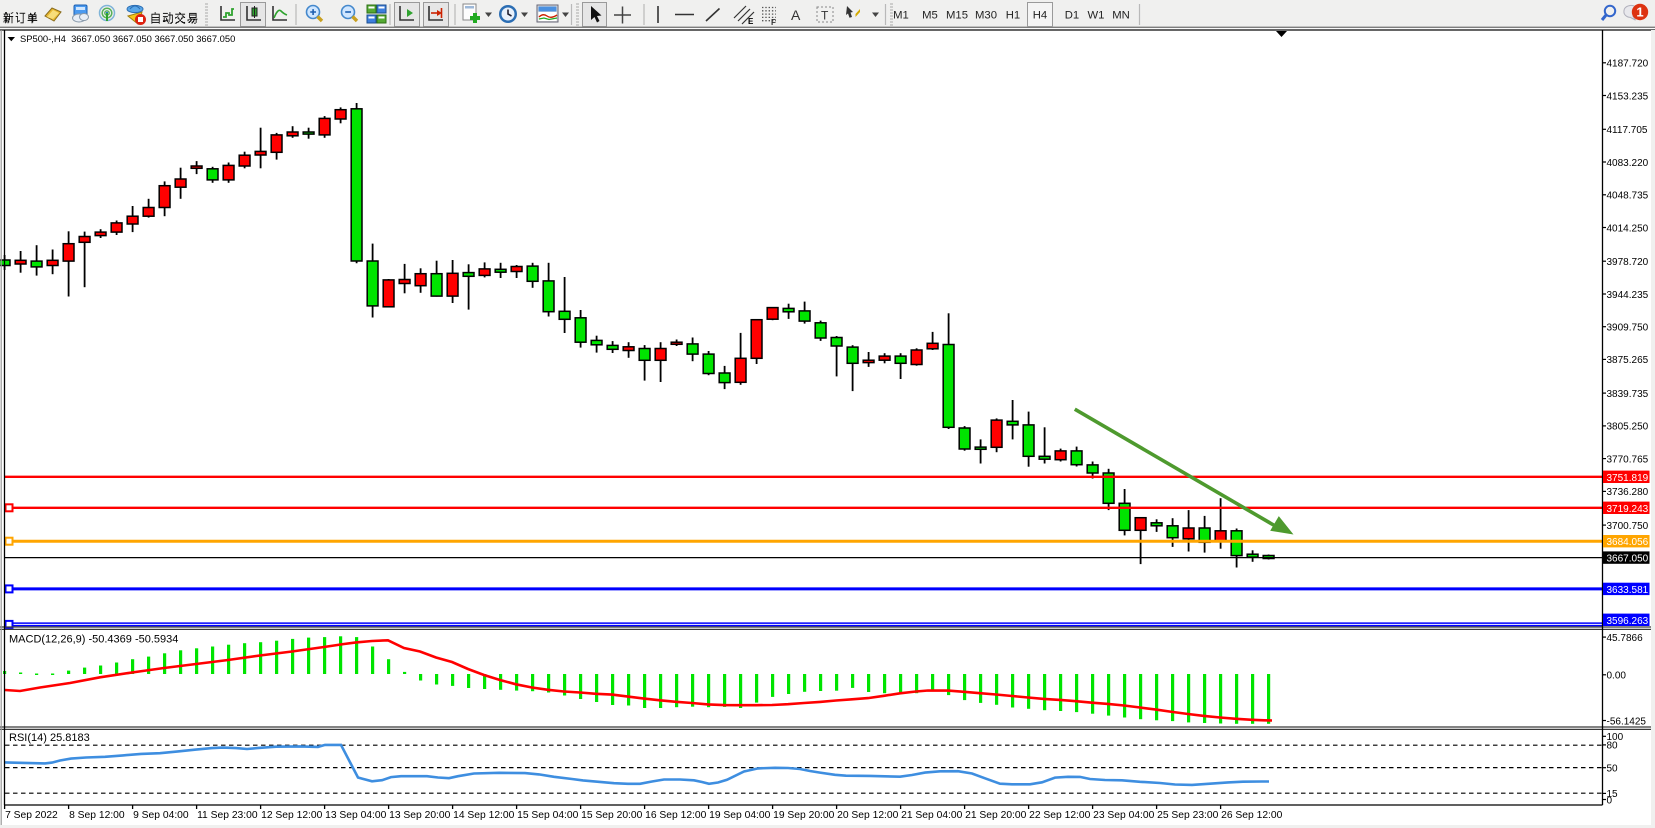 The width and height of the screenshot is (1655, 828). Describe the element at coordinates (292, 815) in the screenshot. I see `svg-text: 12 Sep 12:00` at that location.